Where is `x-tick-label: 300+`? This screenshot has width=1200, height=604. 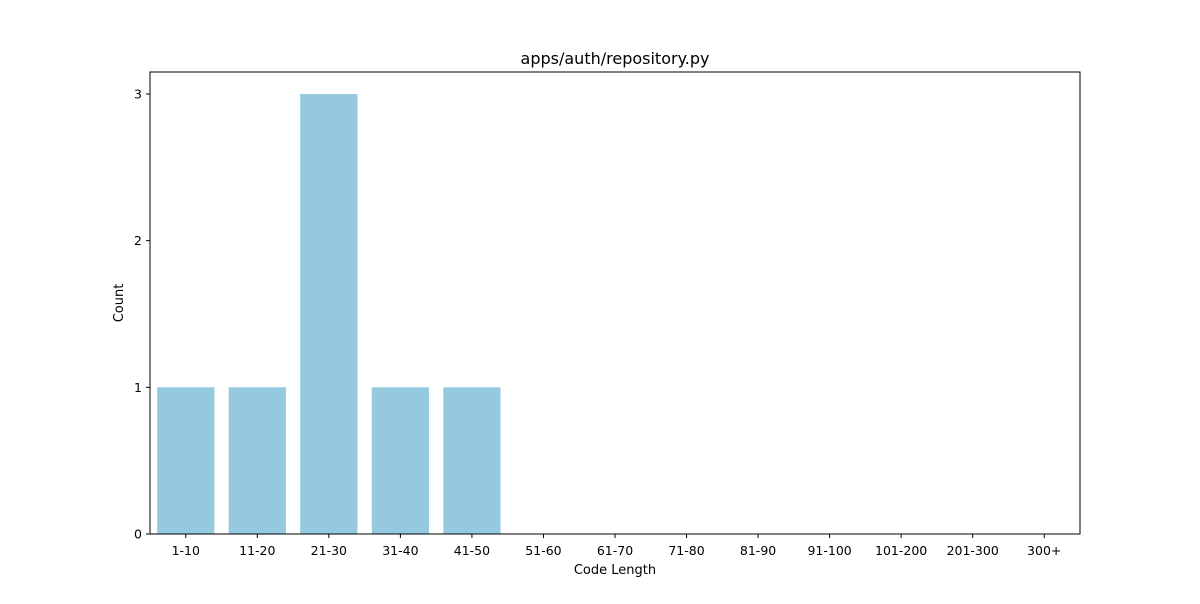
x-tick-label: 300+ is located at coordinates (1044, 550).